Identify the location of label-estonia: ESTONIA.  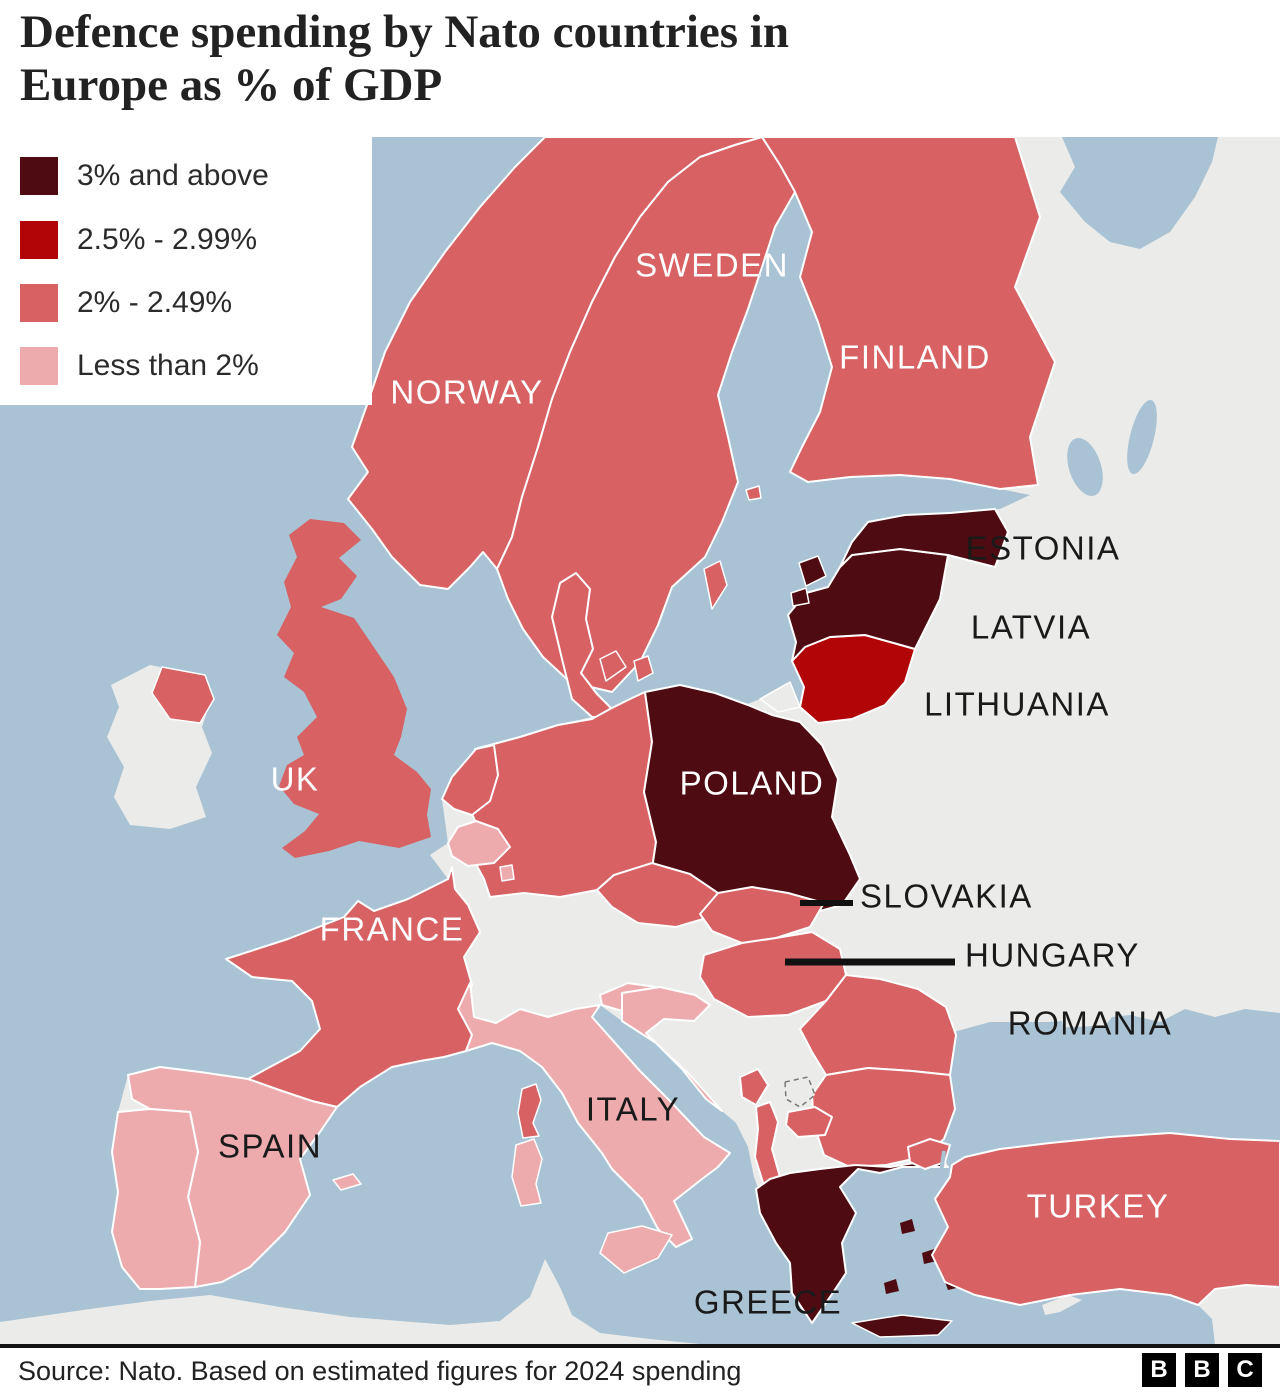
(1043, 548).